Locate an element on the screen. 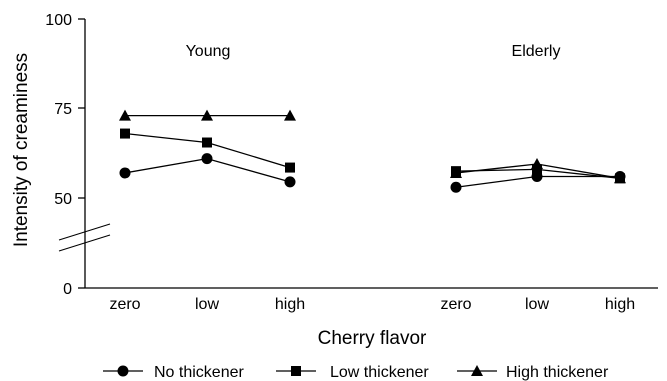 The image size is (667, 381). x-tick-label-elderly-zero: zero is located at coordinates (455, 304).